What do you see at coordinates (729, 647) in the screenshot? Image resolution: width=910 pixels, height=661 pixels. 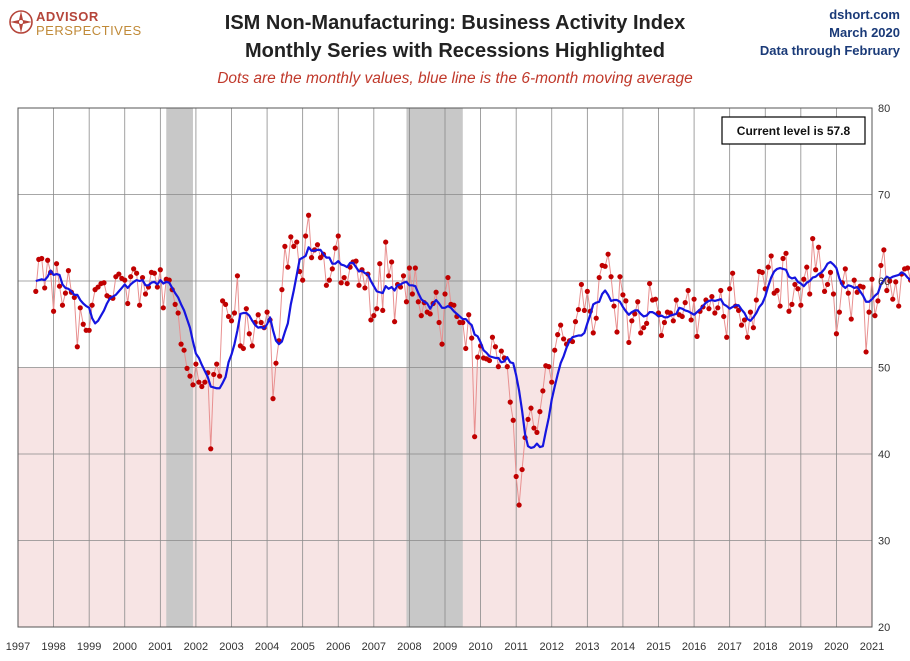 I see `x-tick-label: 2017` at bounding box center [729, 647].